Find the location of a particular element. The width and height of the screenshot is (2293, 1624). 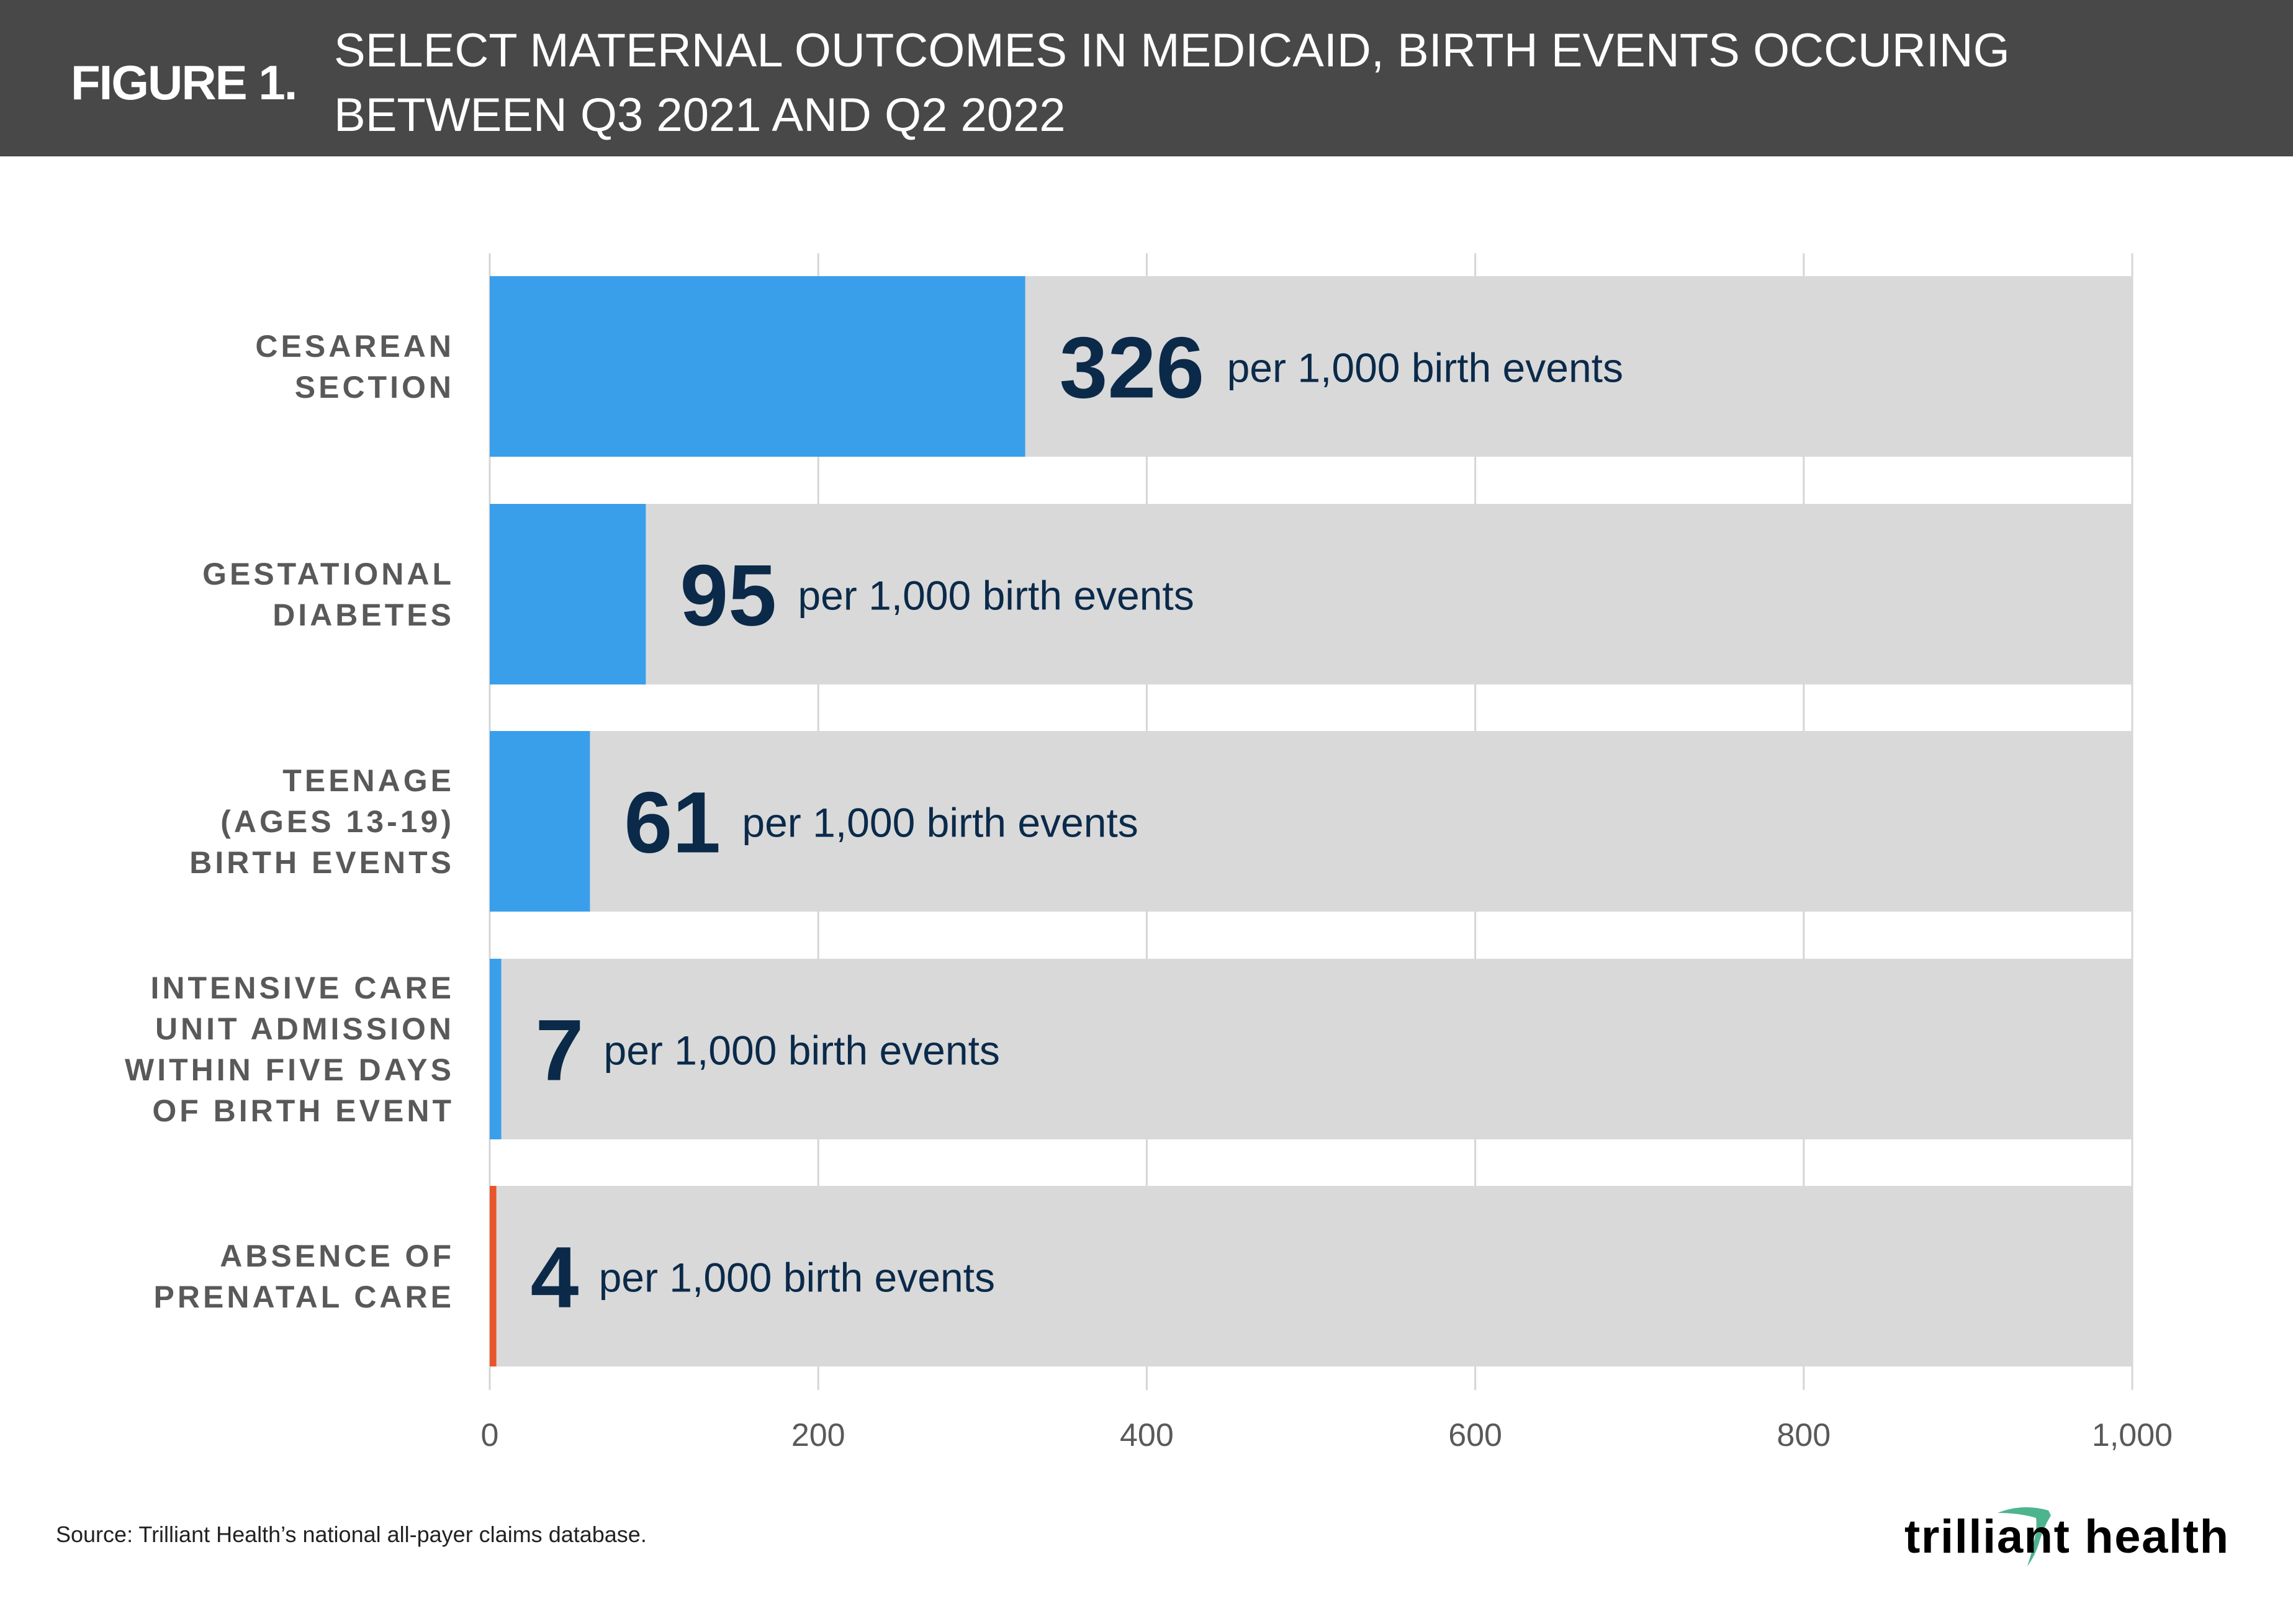

category-label-line: CESAREAN is located at coordinates (354, 346).